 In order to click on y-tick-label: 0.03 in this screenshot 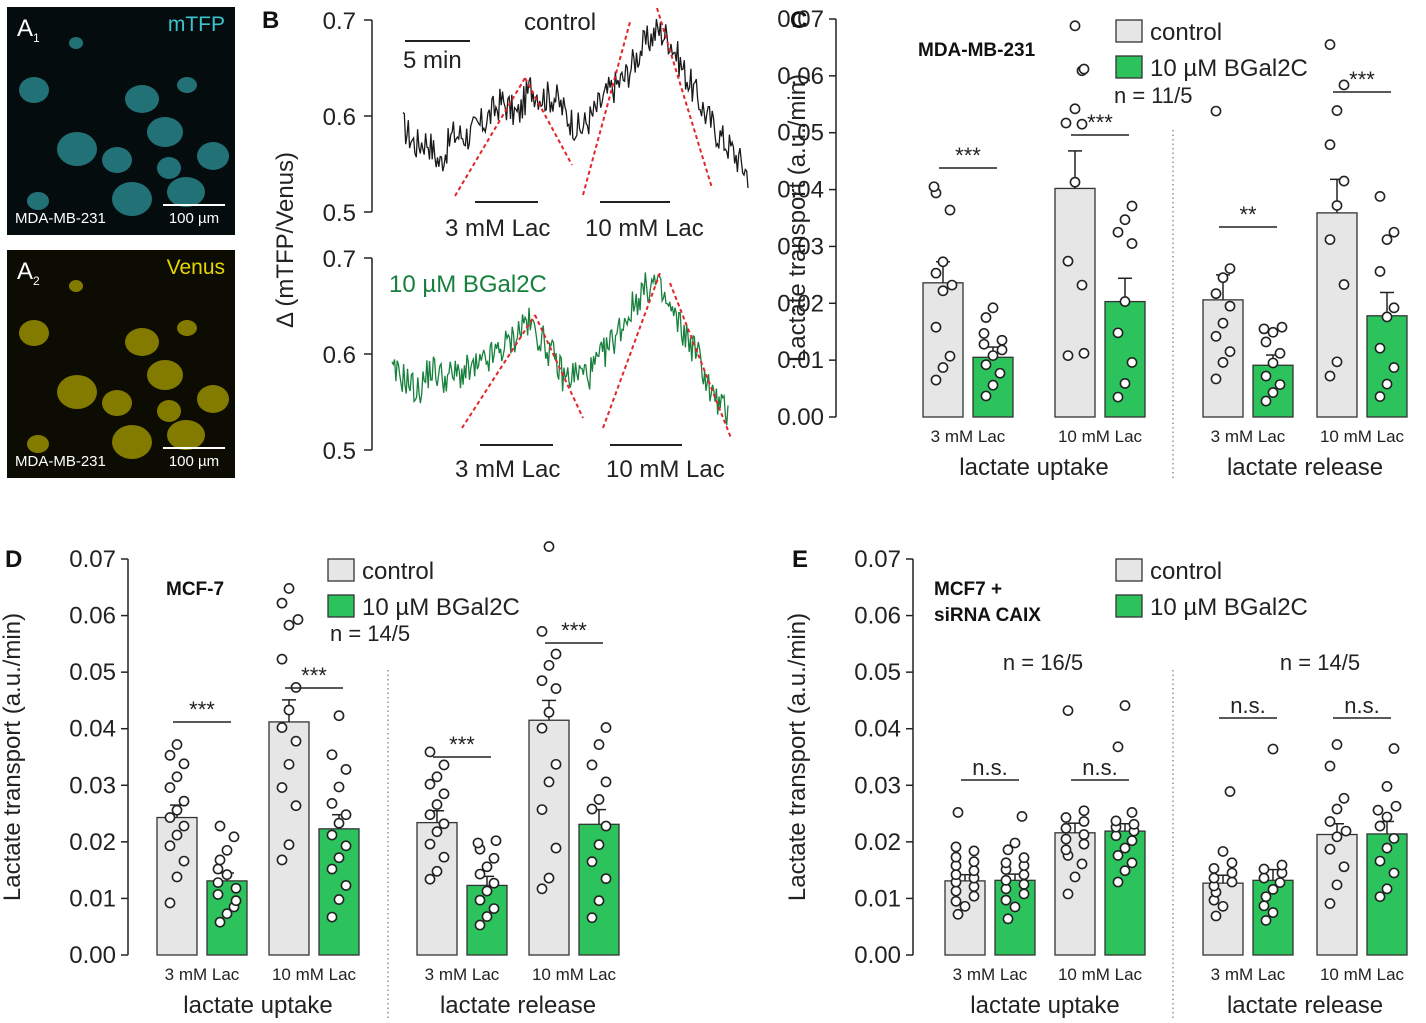, I will do `click(92, 785)`.